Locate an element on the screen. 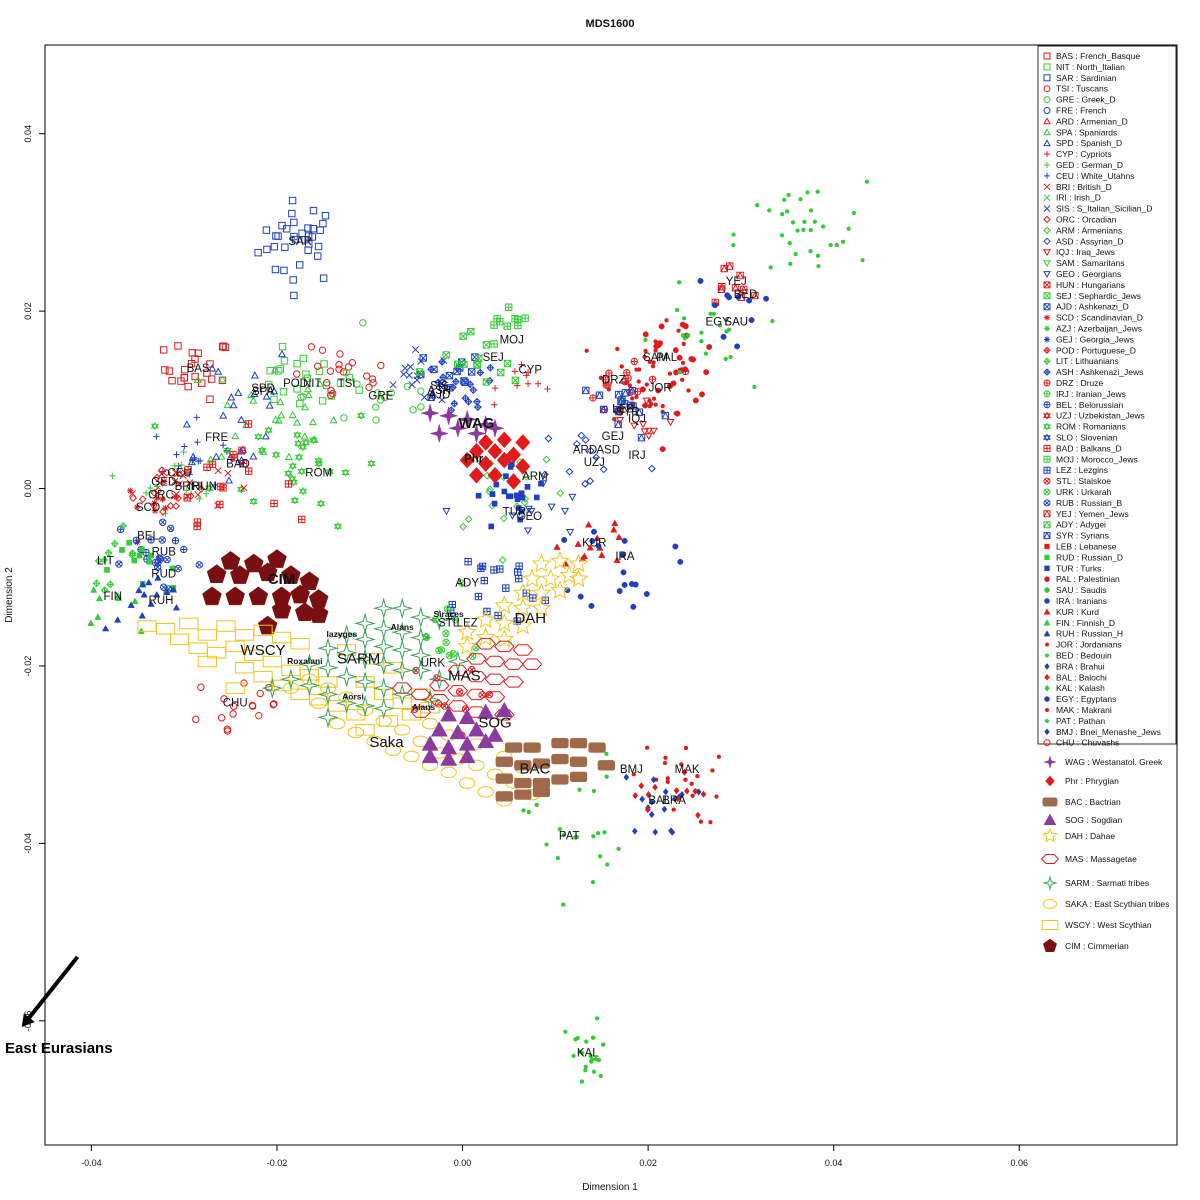  legend-ancient-label: MAS : Massagetae is located at coordinates (1101, 859).